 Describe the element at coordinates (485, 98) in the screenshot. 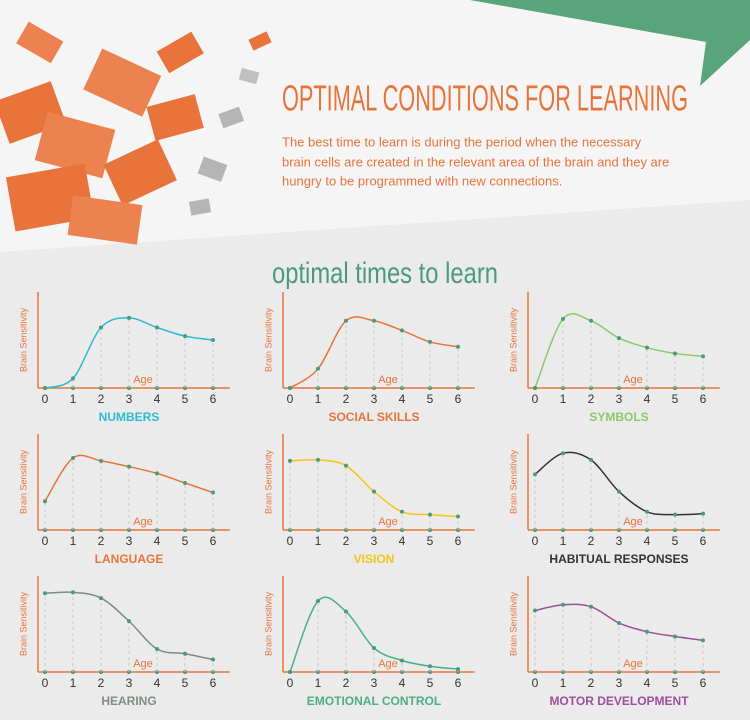

I see `page-title: OPTIMAL CONDITIONS FOR LEARNING` at that location.